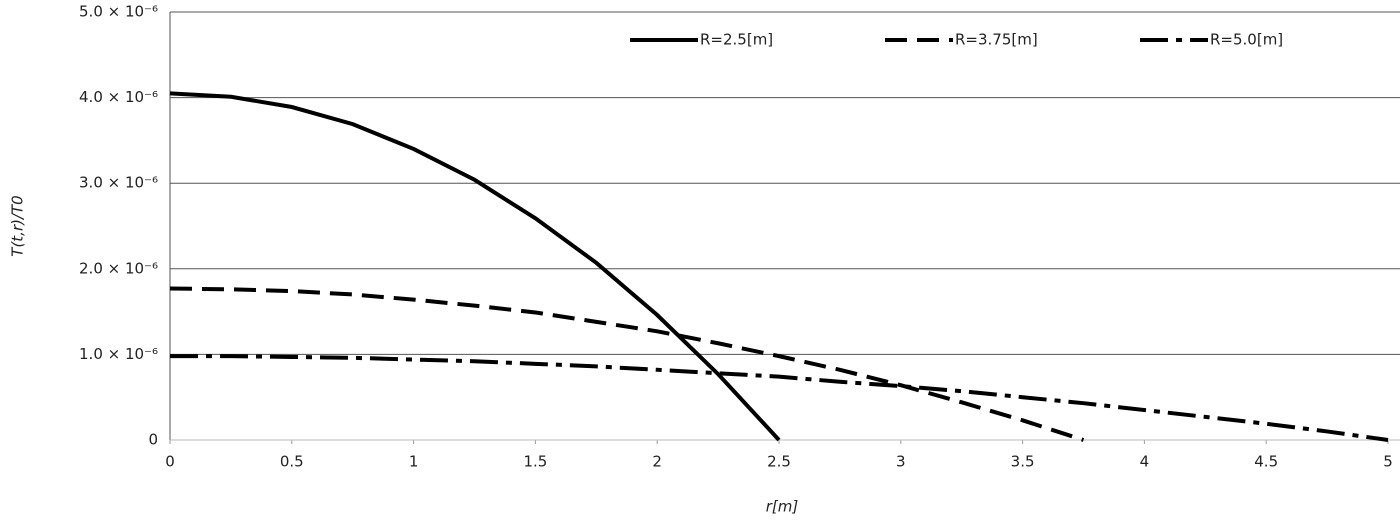 This screenshot has width=1400, height=521. I want to click on x-axis-label: r[m], so click(782, 507).